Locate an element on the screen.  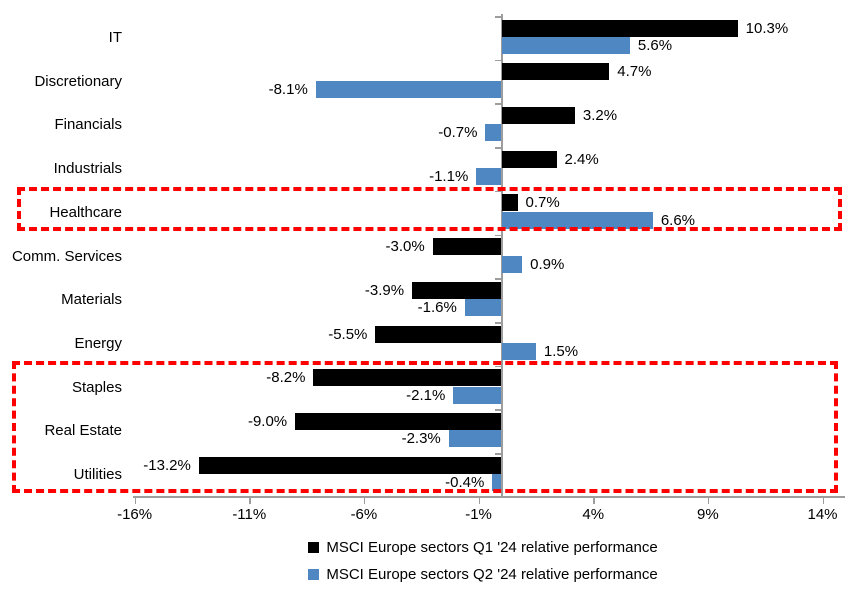
value-label-q1-healthcare: 0.7% is located at coordinates (542, 203).